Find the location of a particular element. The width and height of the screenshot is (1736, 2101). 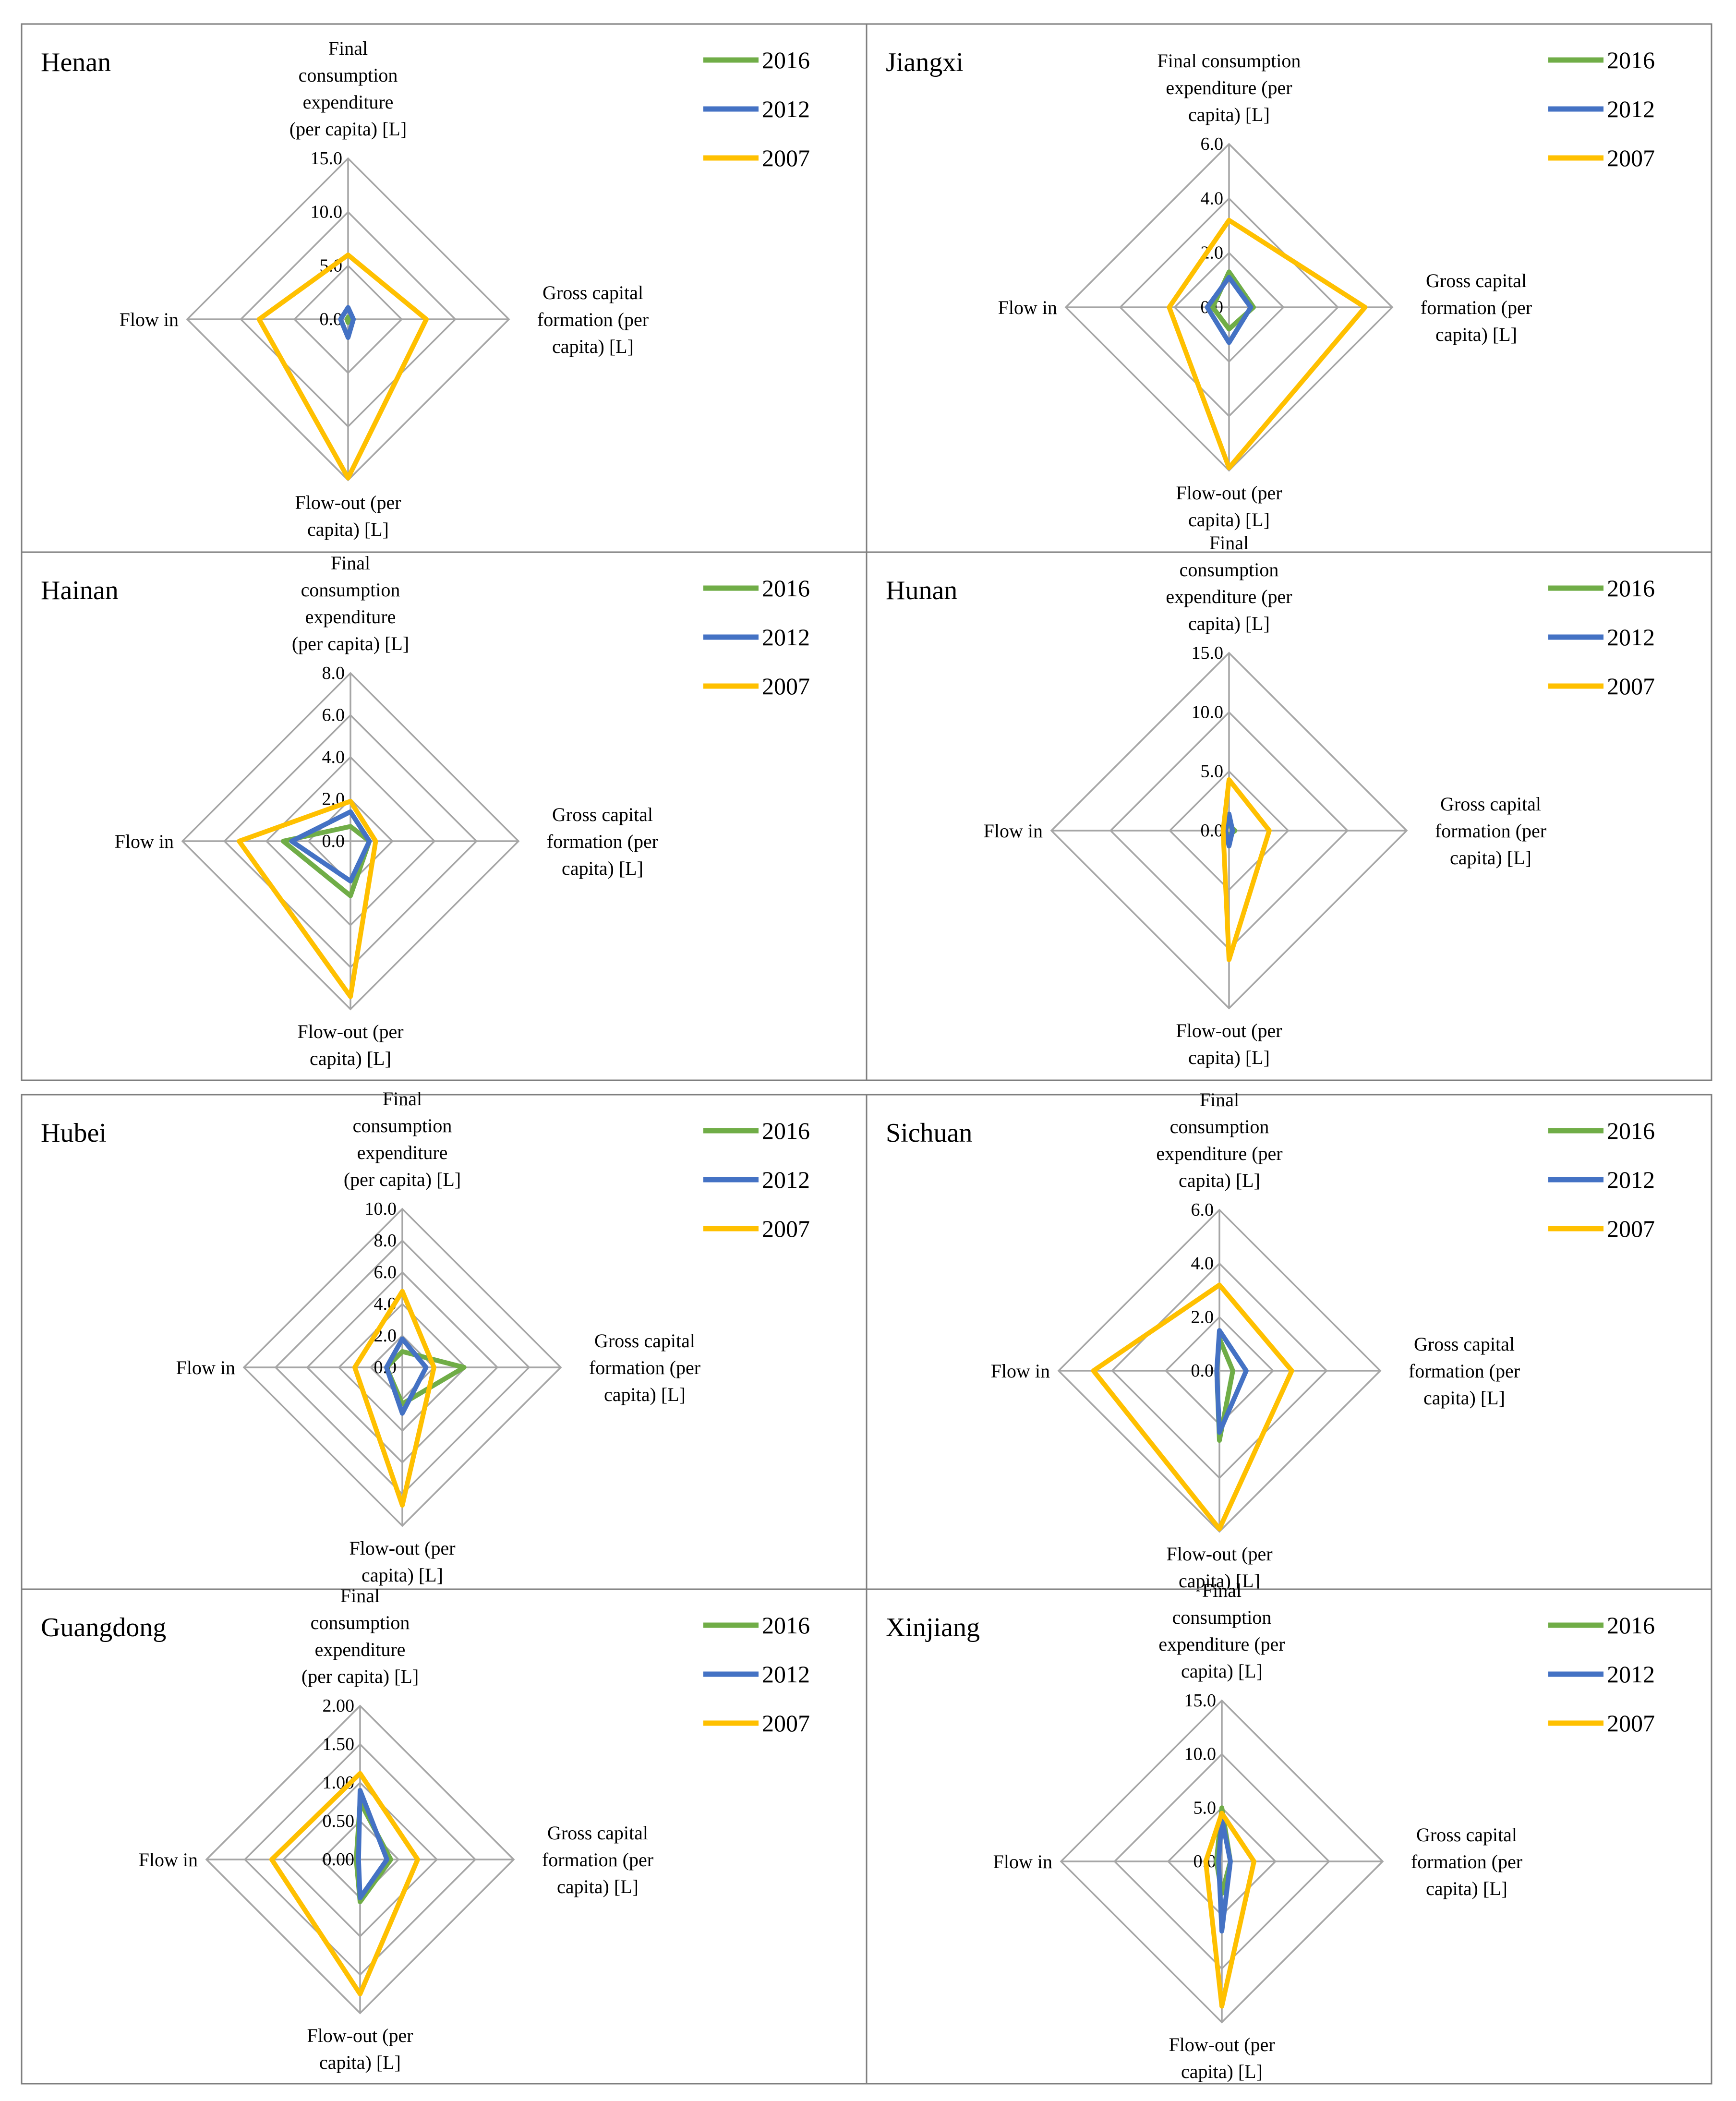

tick-label: 0.50 is located at coordinates (339, 1821).